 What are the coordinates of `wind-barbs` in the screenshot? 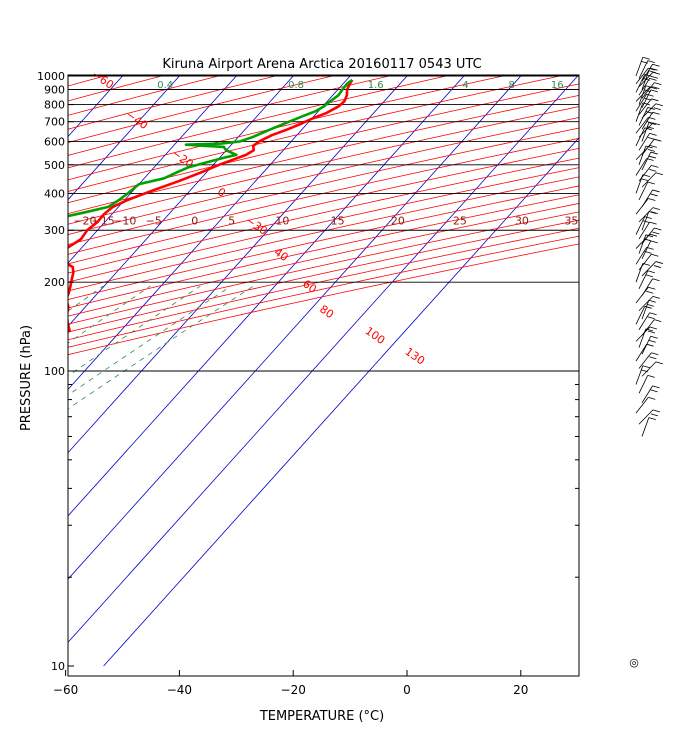 It's located at (649, 246).